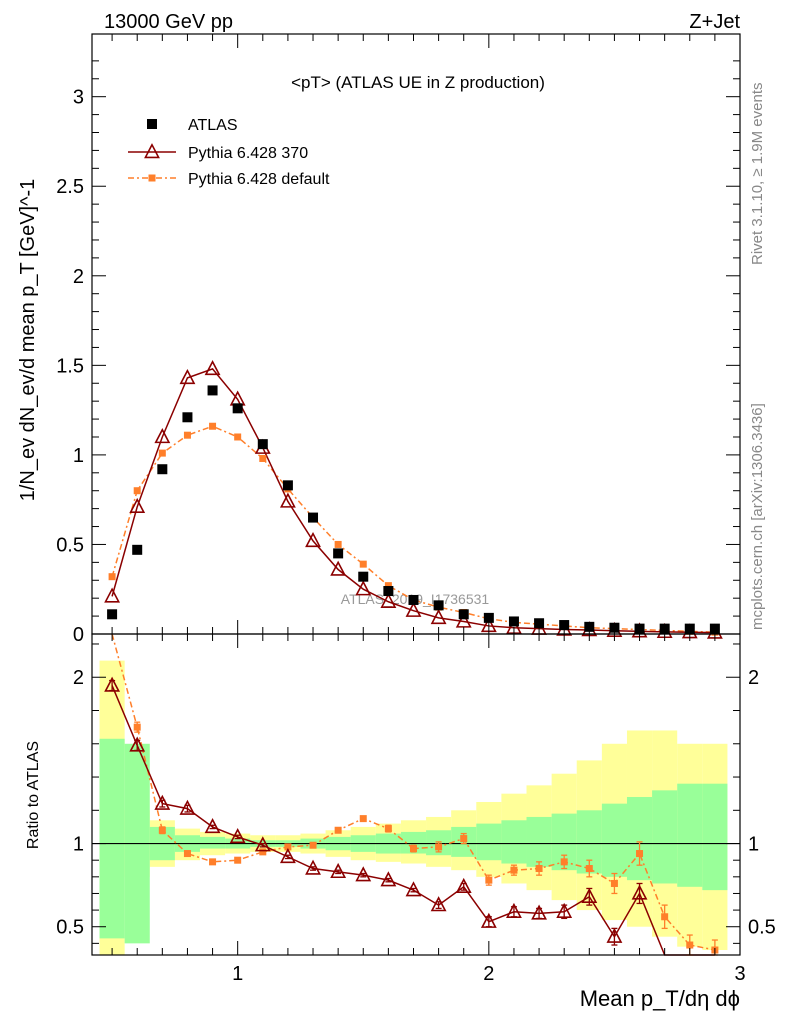 The width and height of the screenshot is (786, 1024). What do you see at coordinates (78, 277) in the screenshot?
I see `y-tick-label: 2` at bounding box center [78, 277].